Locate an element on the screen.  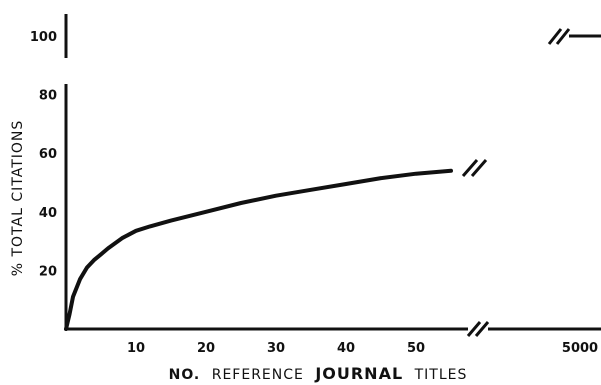
y-ticks: 20 40 60 80 100 is located at coordinates (43, 154).